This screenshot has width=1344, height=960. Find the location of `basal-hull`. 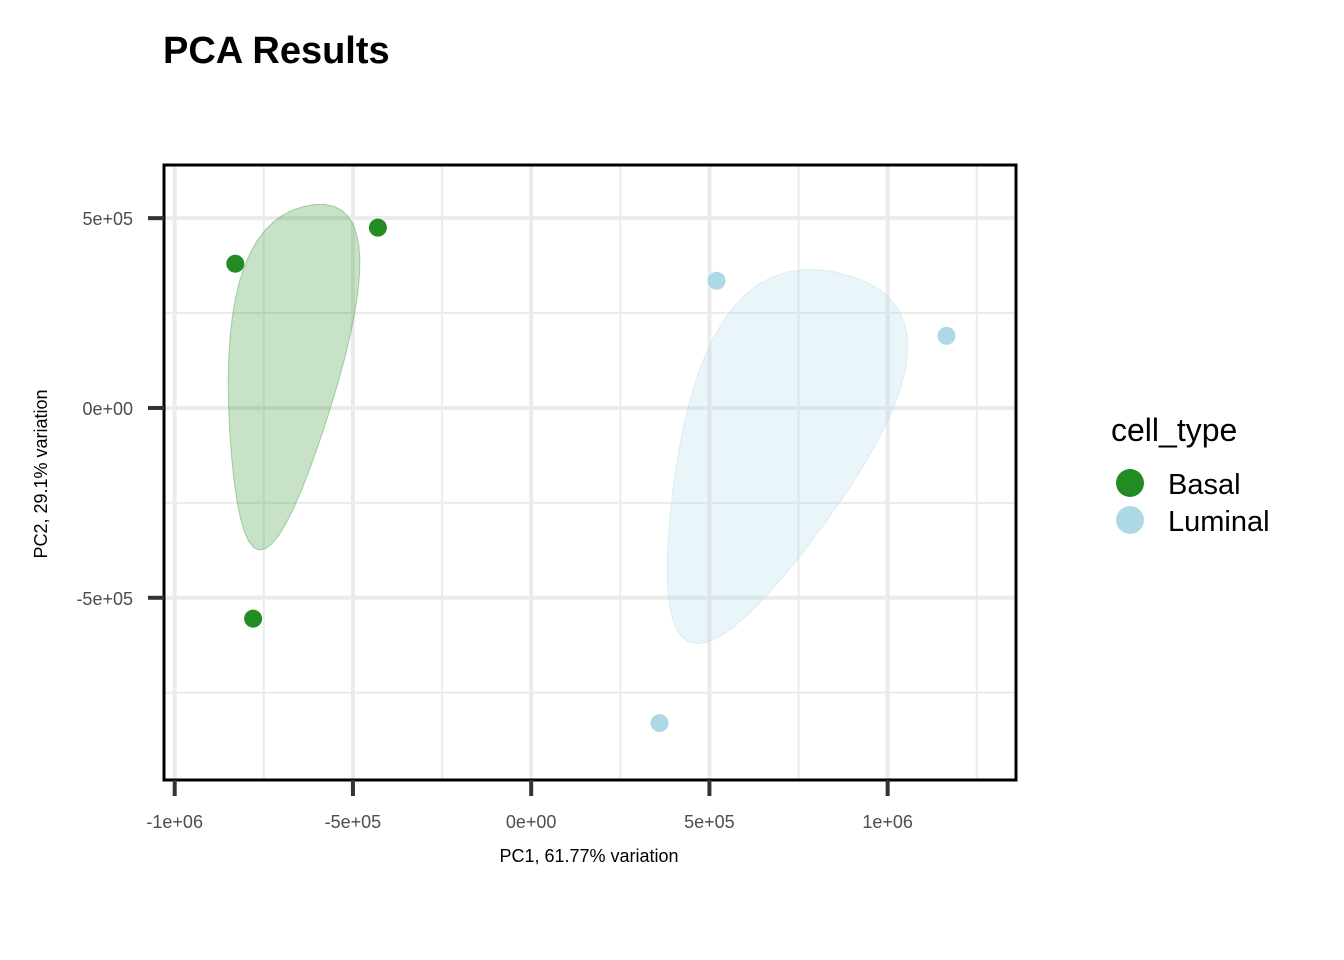

basal-hull is located at coordinates (294, 377).